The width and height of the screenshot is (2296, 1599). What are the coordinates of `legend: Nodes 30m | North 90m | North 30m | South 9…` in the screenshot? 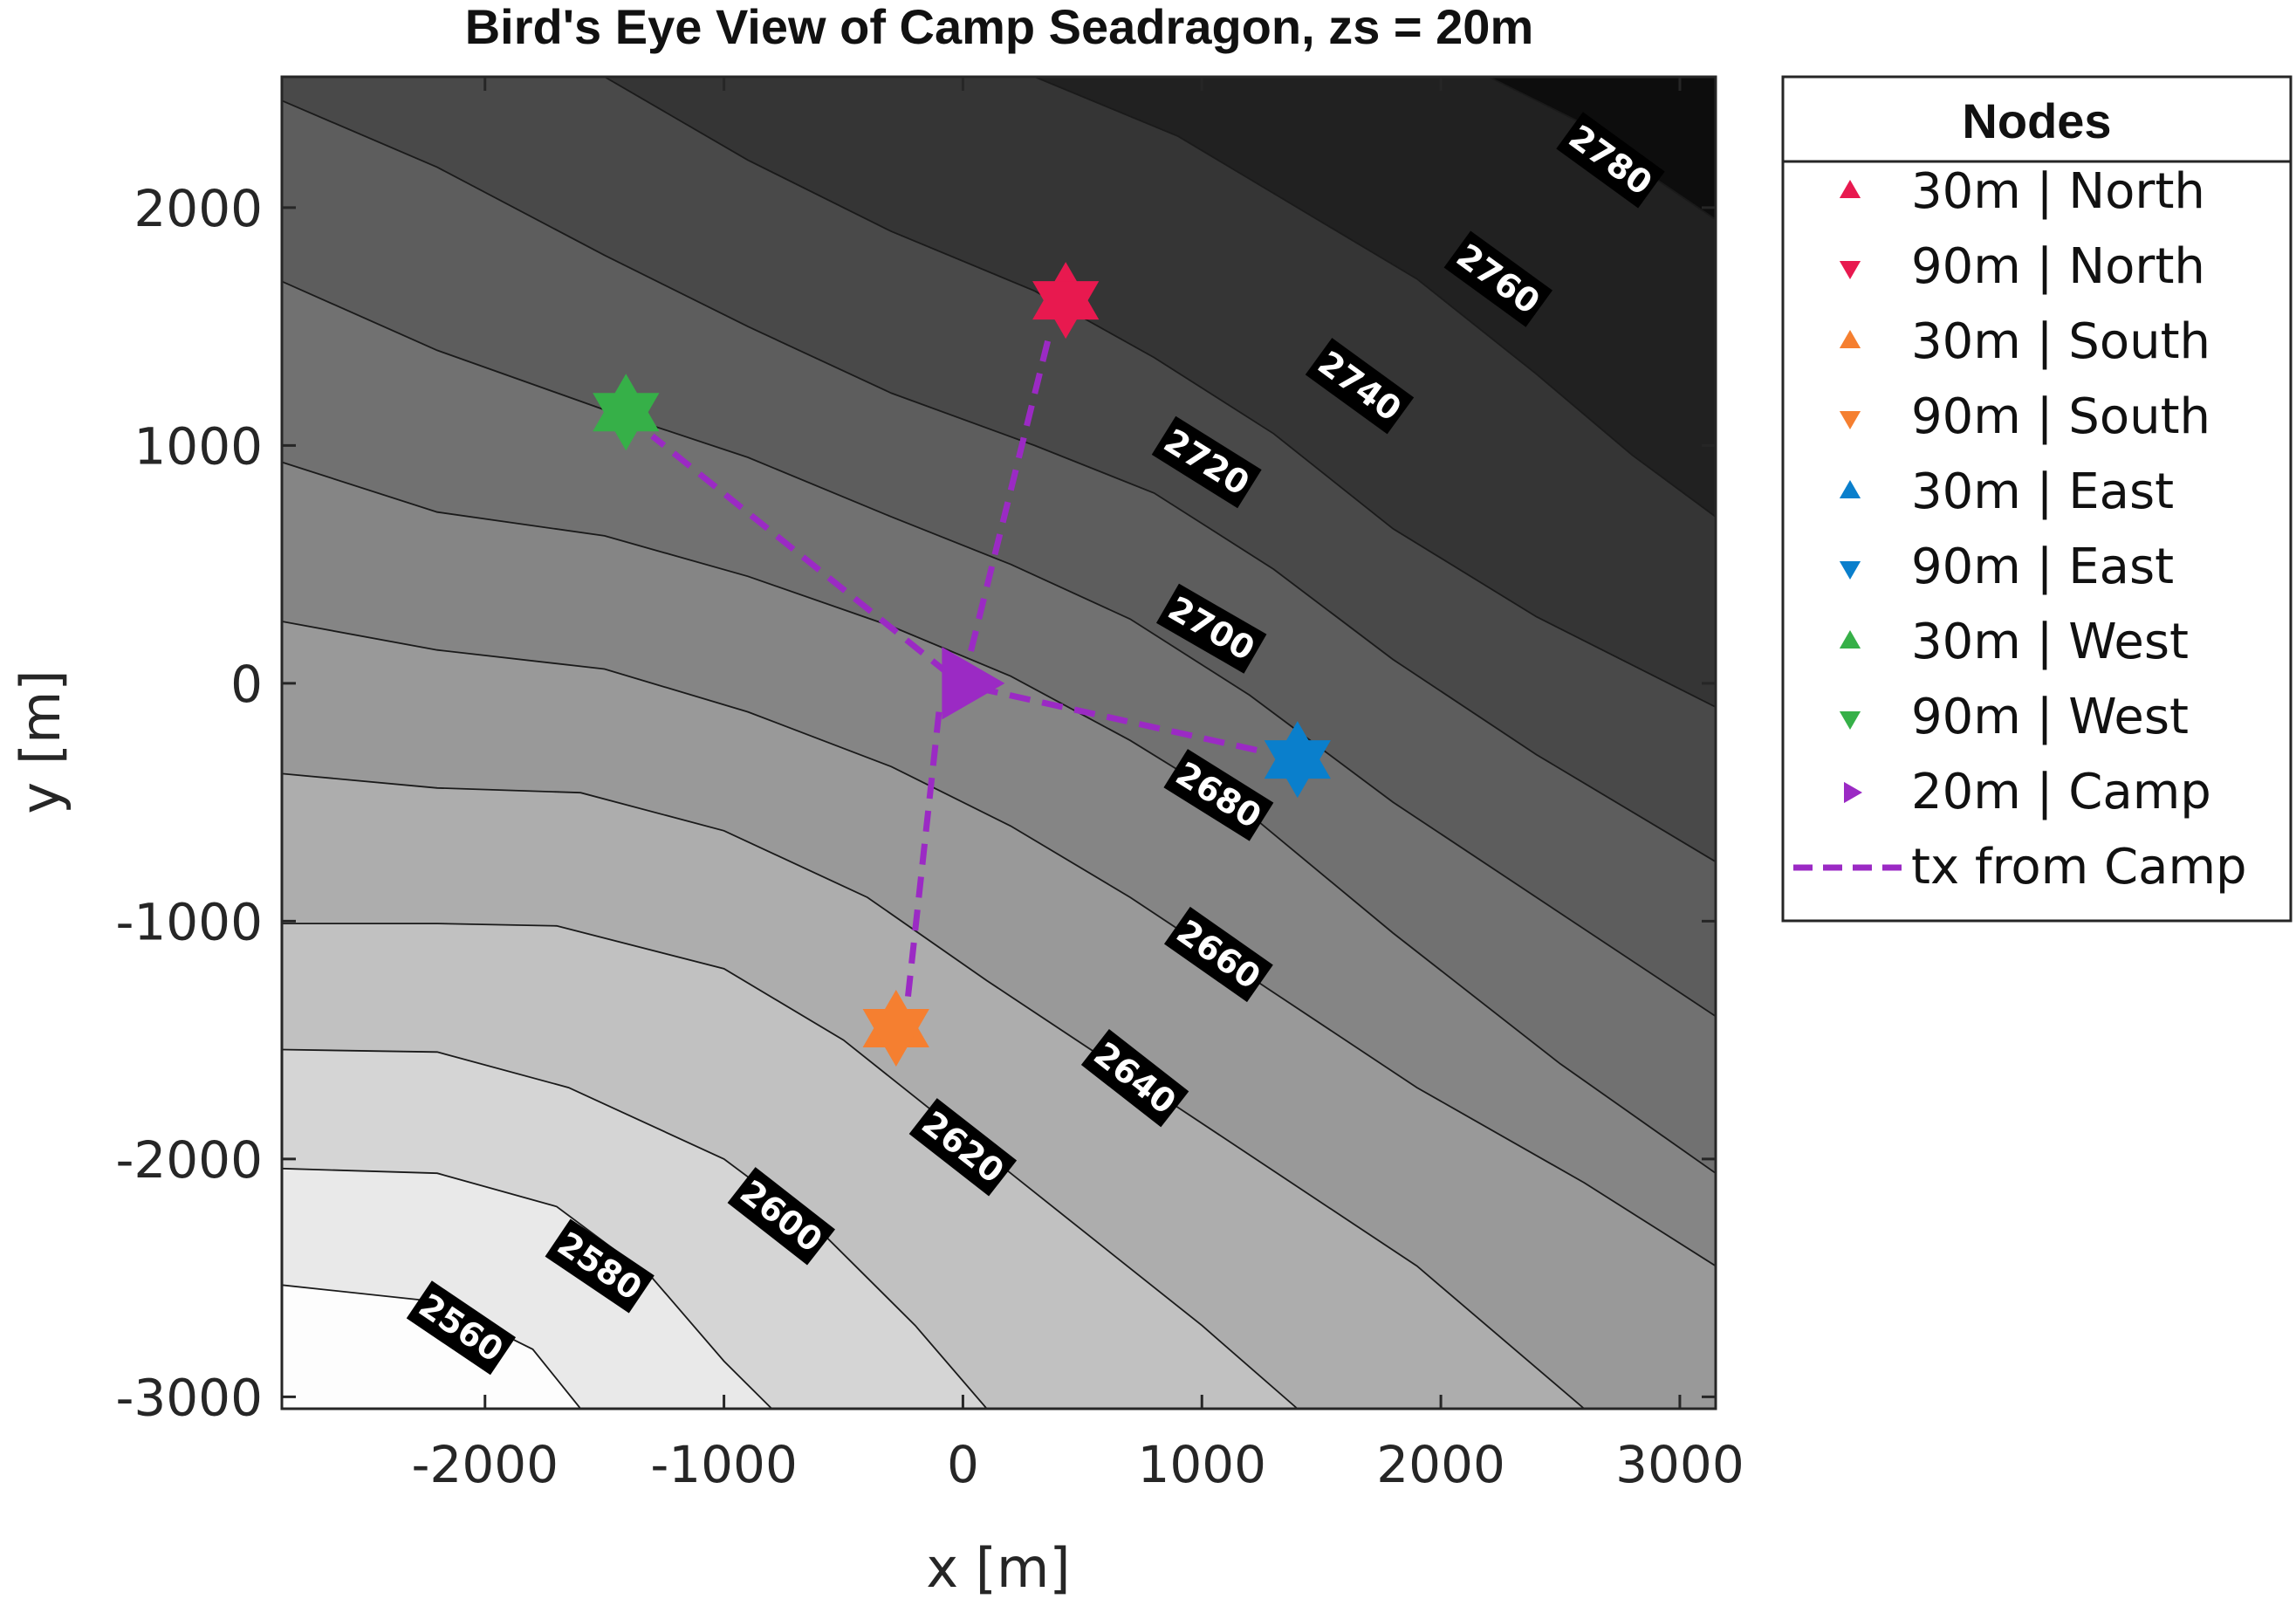 It's located at (2037, 499).